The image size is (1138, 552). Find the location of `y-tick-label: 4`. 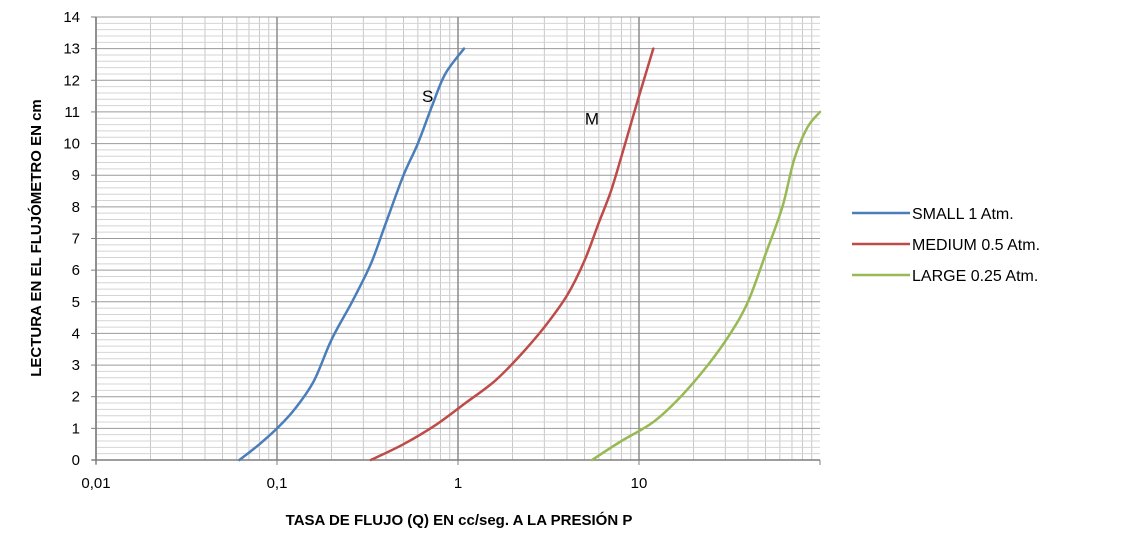

y-tick-label: 4 is located at coordinates (76, 333).